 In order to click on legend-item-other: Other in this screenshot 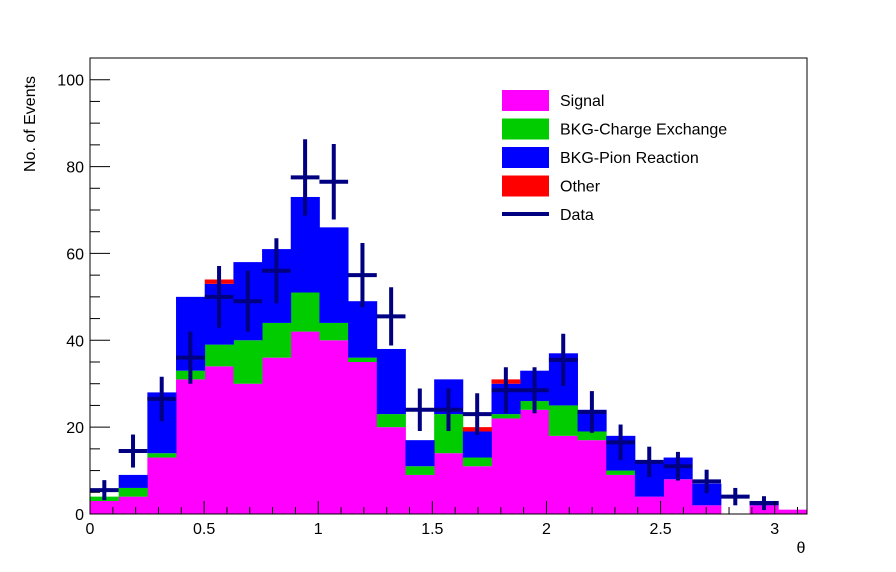, I will do `click(551, 186)`.